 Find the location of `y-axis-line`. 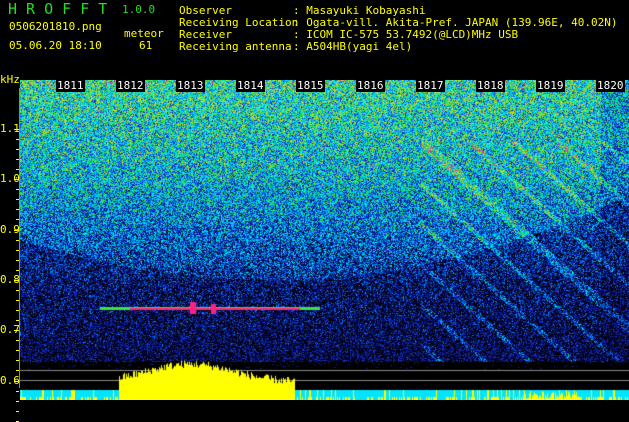

y-axis-line is located at coordinates (19, 238).